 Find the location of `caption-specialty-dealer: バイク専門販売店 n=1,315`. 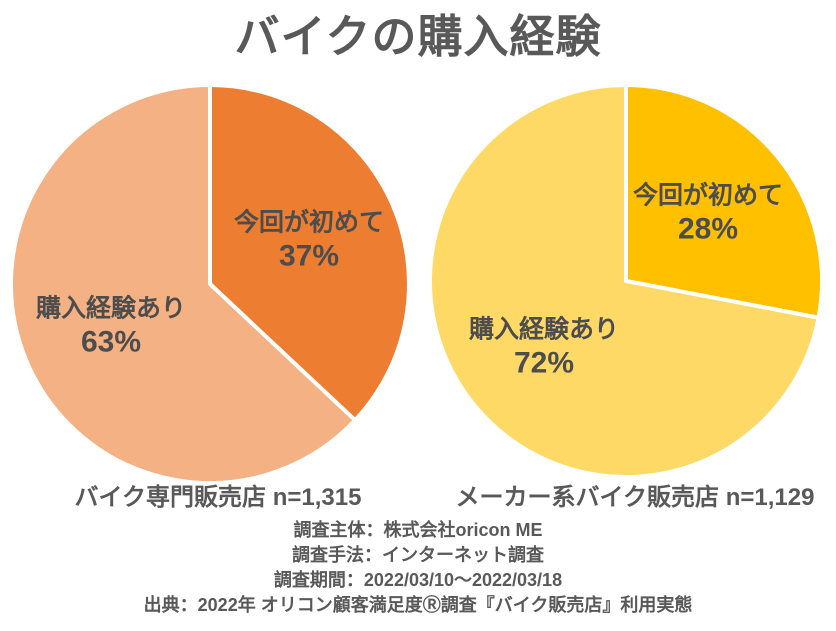

caption-specialty-dealer: バイク専門販売店 n=1,315 is located at coordinates (218, 497).